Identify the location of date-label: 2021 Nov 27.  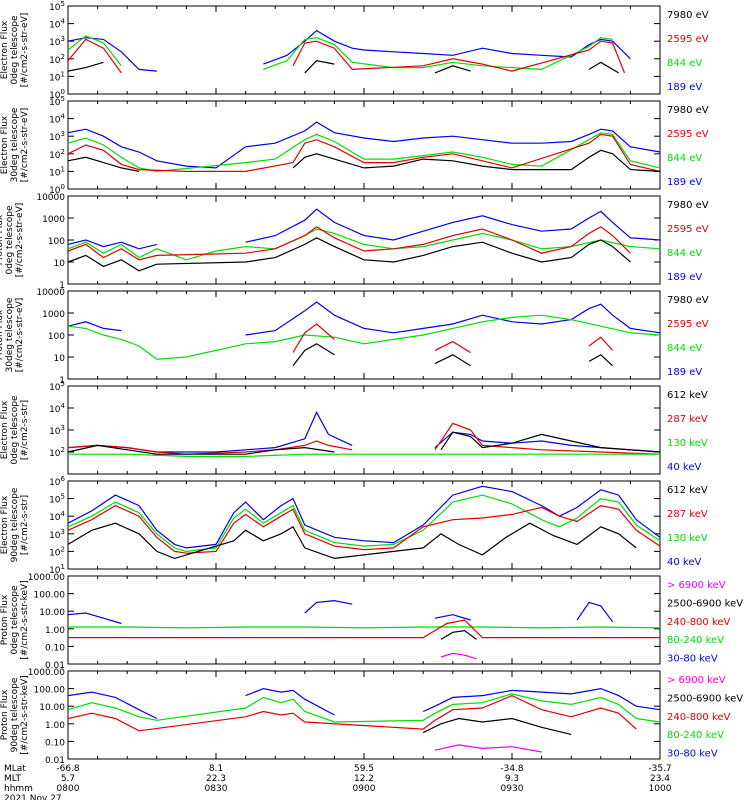
(33, 797).